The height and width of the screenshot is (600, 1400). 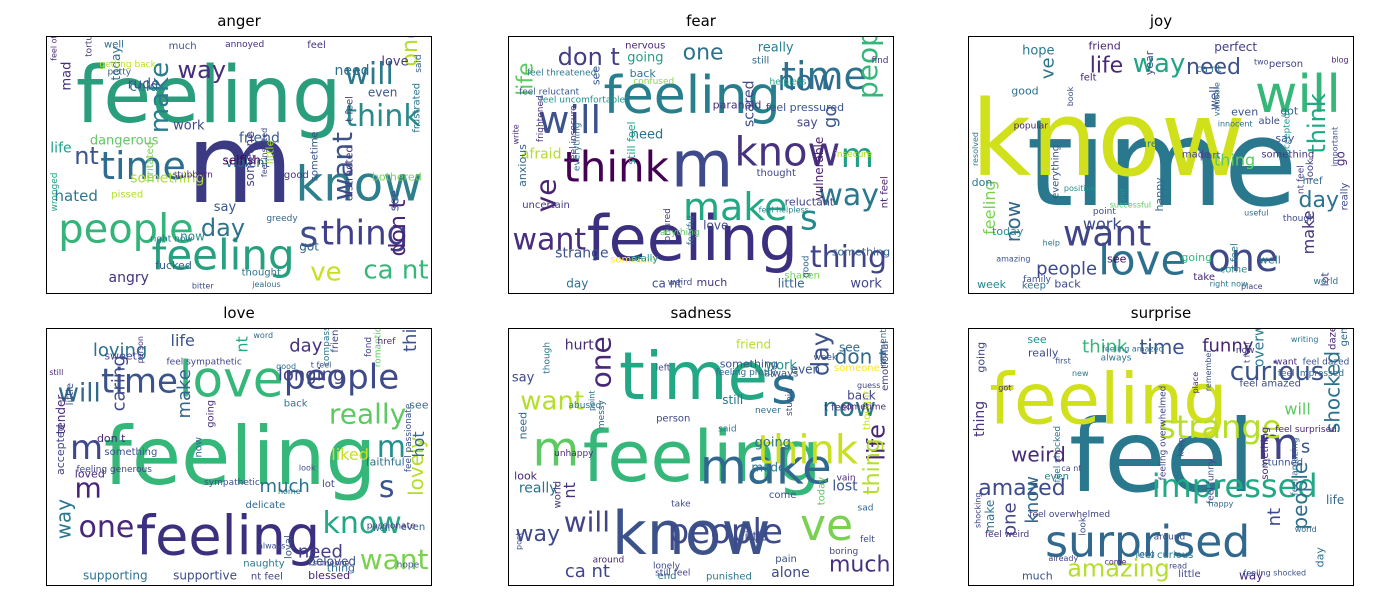 I want to click on wordcloud-word: well, so click(x=1214, y=98).